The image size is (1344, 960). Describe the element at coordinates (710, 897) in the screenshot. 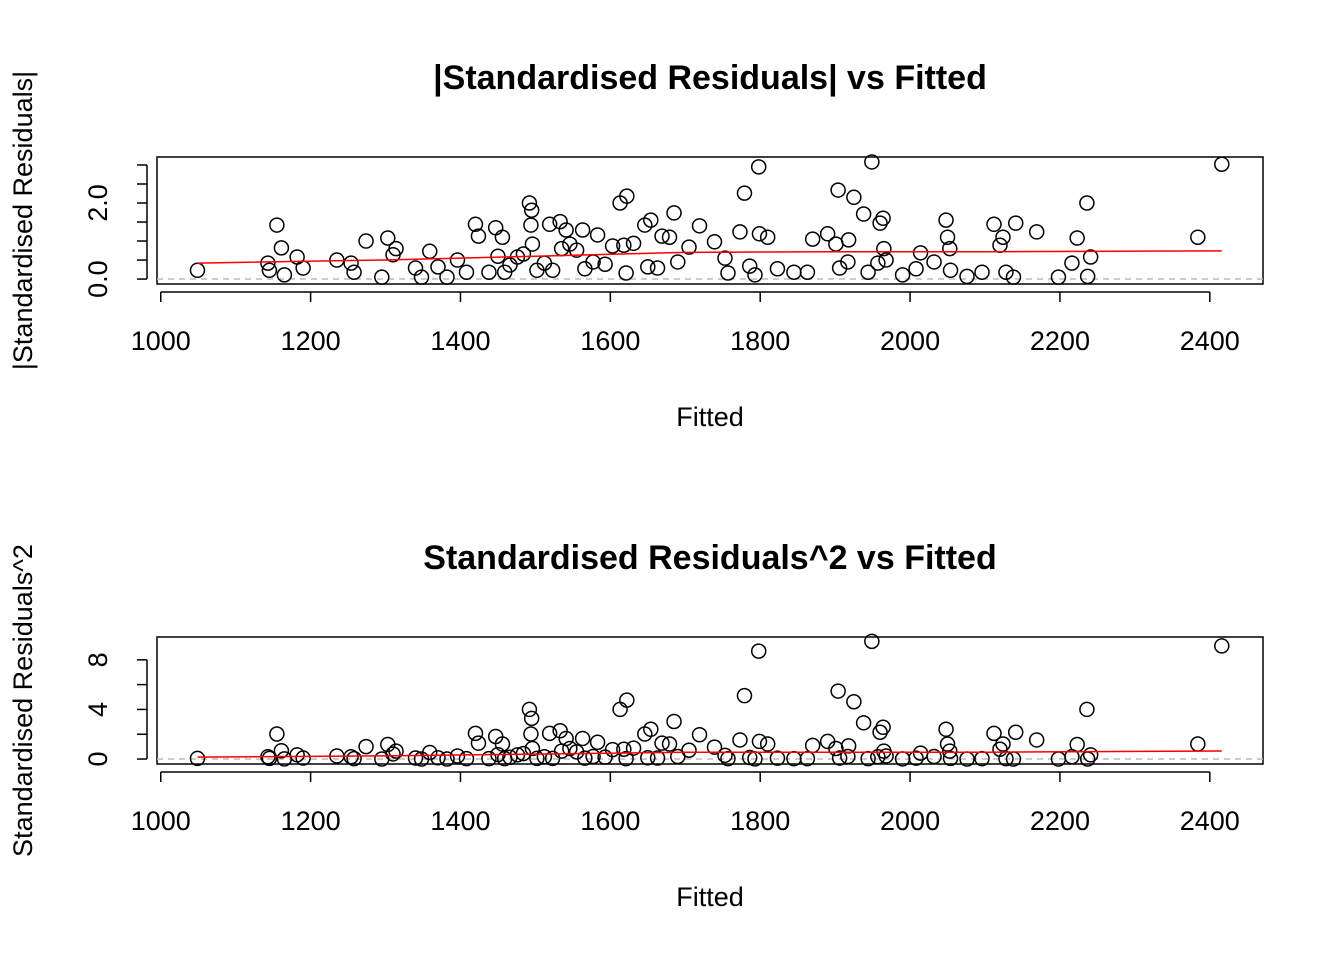

I see `x-axis-label: Fitted` at that location.